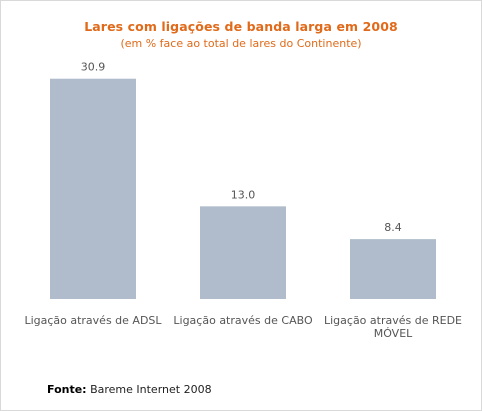  I want to click on category-label-3: Ligação através de REDE MÓVEL, so click(393, 327).